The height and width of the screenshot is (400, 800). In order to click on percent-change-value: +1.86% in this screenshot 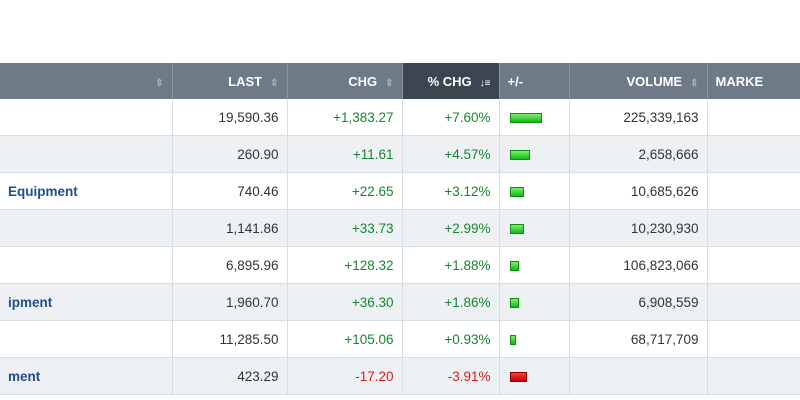, I will do `click(451, 302)`.